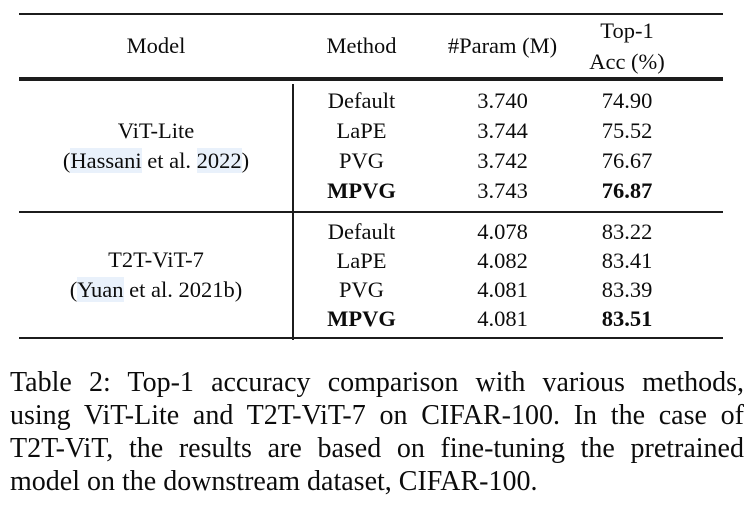  I want to click on model-citation: (Yuan et al. 2021b), so click(156, 290).